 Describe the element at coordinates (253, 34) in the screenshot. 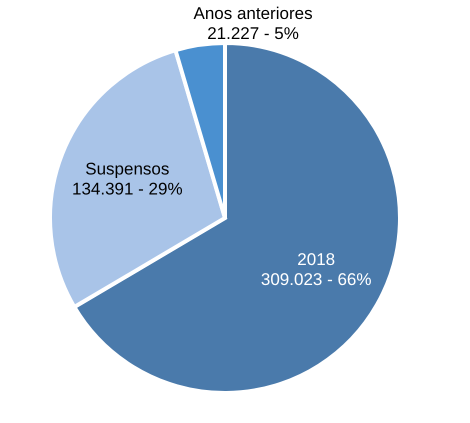

I see `data-label: 21.227 - 5%` at that location.